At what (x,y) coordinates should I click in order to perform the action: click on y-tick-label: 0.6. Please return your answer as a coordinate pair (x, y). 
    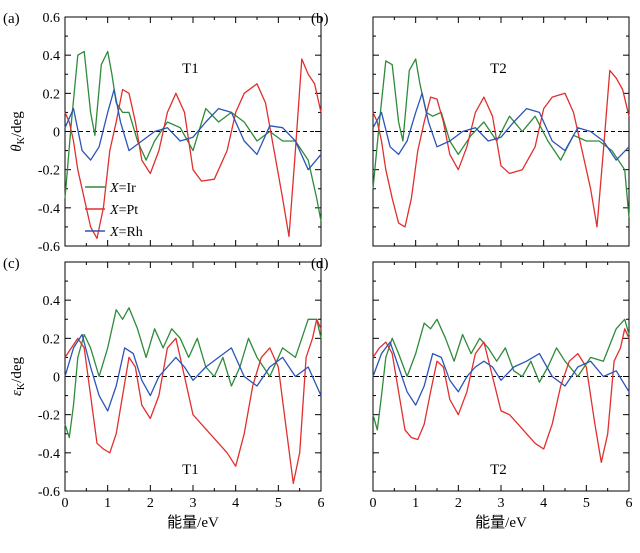
    Looking at the image, I should click on (52, 18).